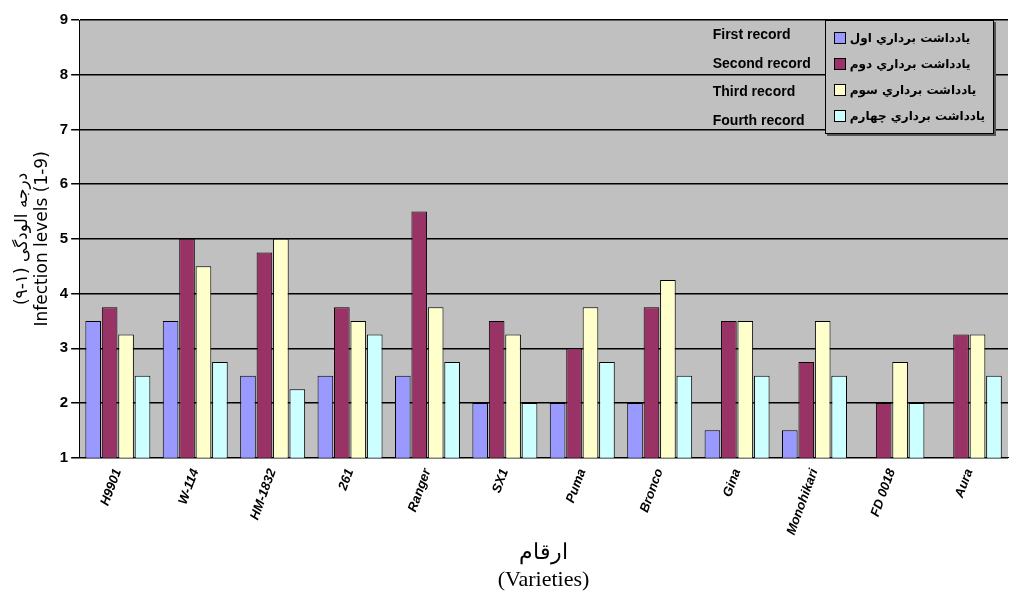 This screenshot has width=1024, height=598. Describe the element at coordinates (910, 39) in the screenshot. I see `legend-label: يادداشت برداري اول` at that location.